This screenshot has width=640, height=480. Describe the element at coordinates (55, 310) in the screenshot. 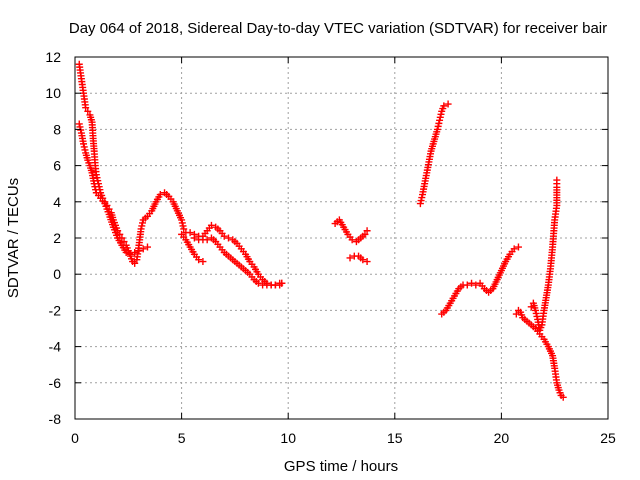

I see `y-tick-label: -2` at that location.